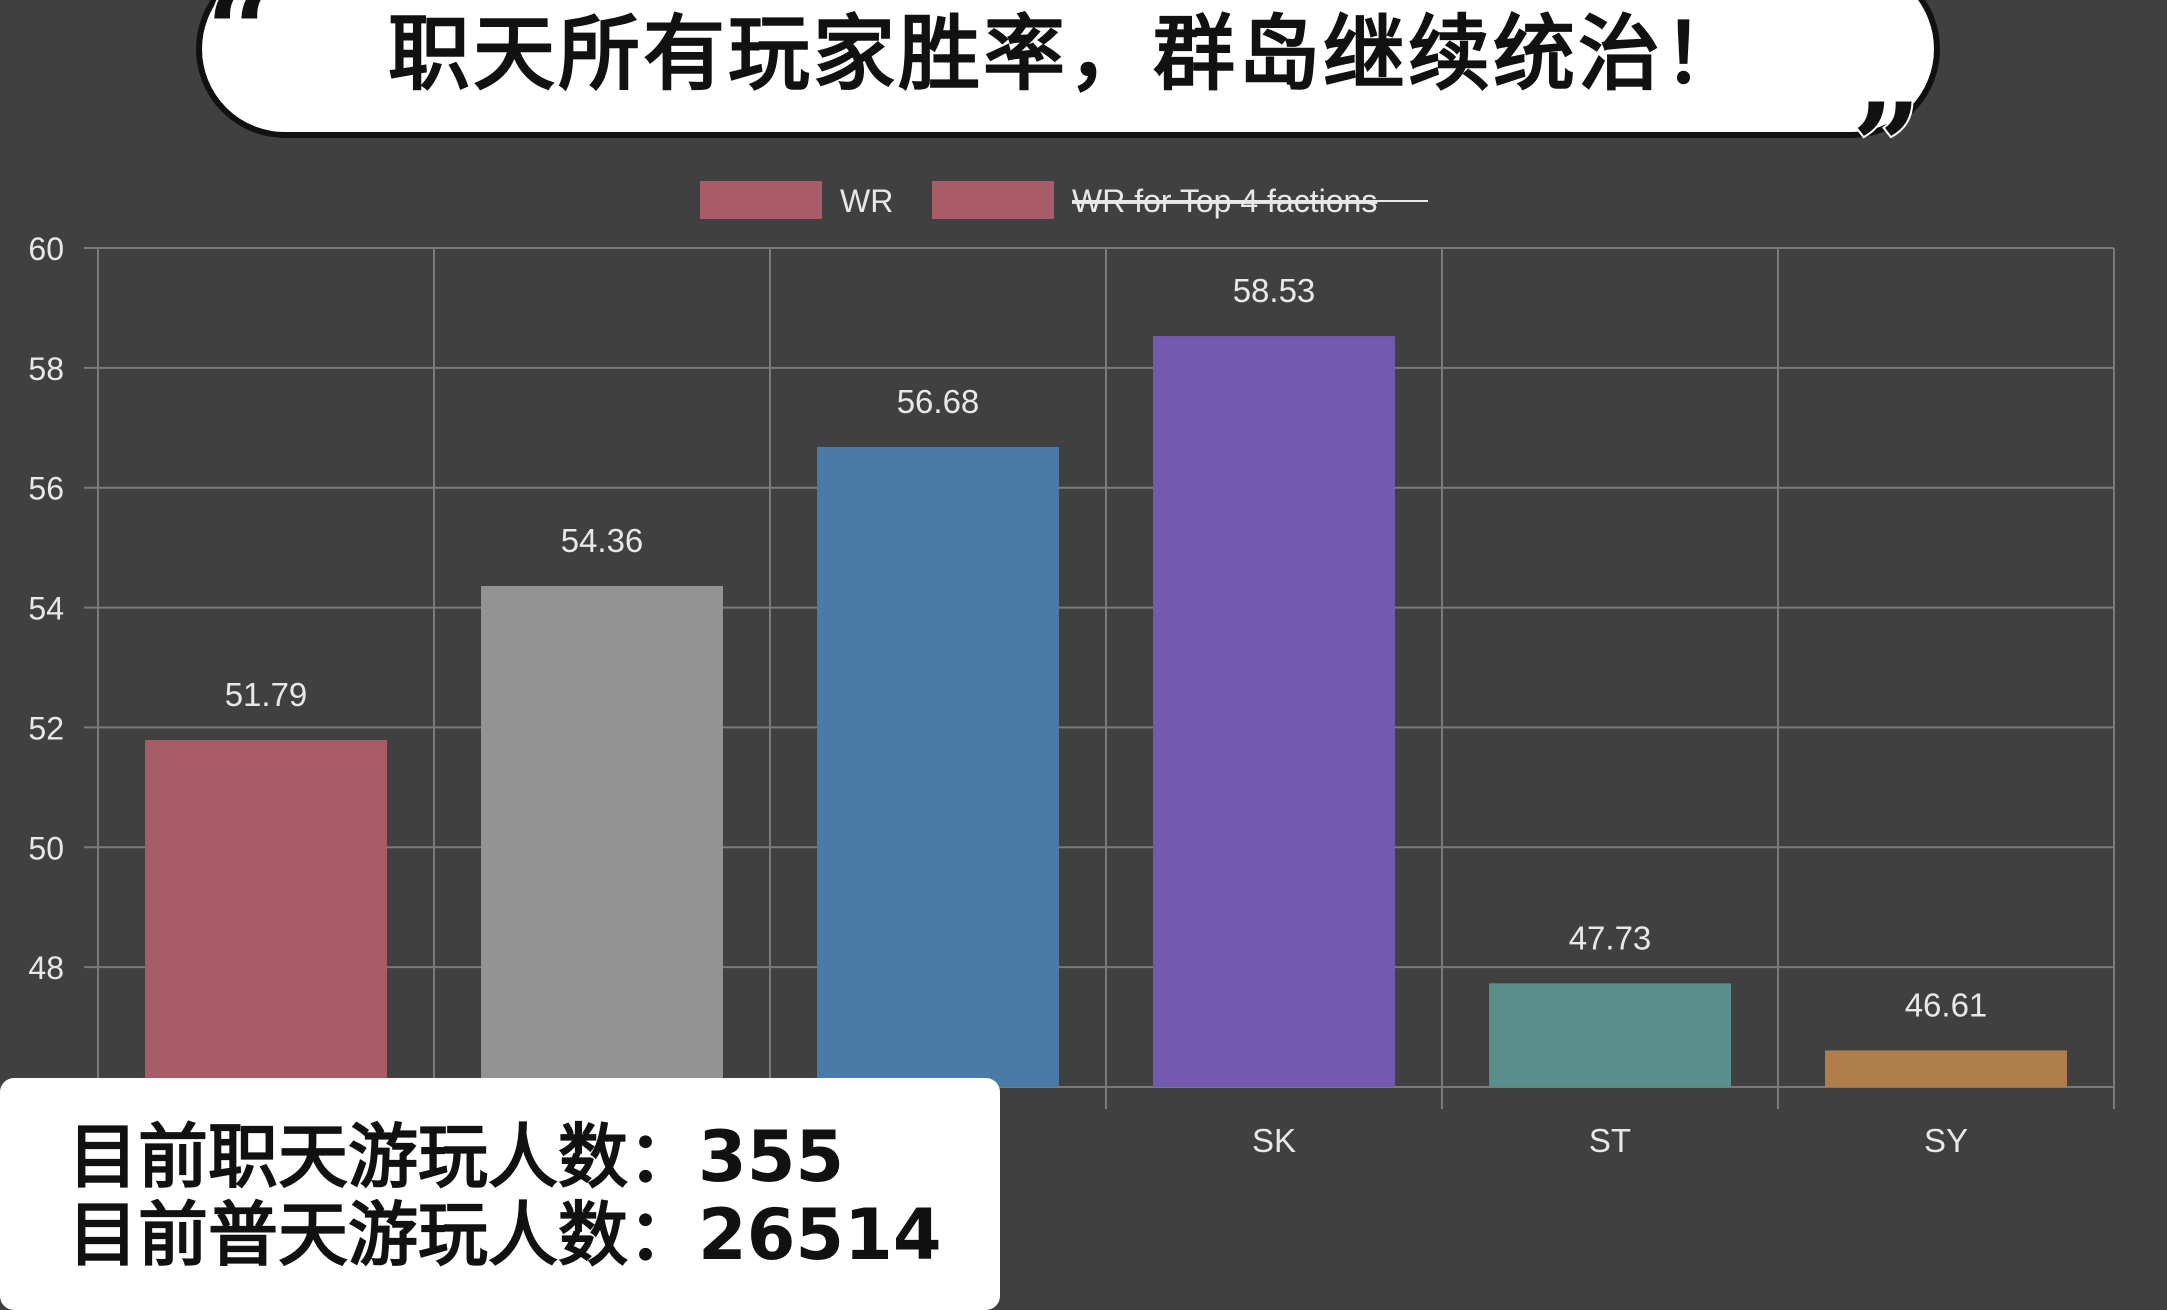  What do you see at coordinates (771, 1157) in the screenshot?
I see `pro-player-count-value: 355` at bounding box center [771, 1157].